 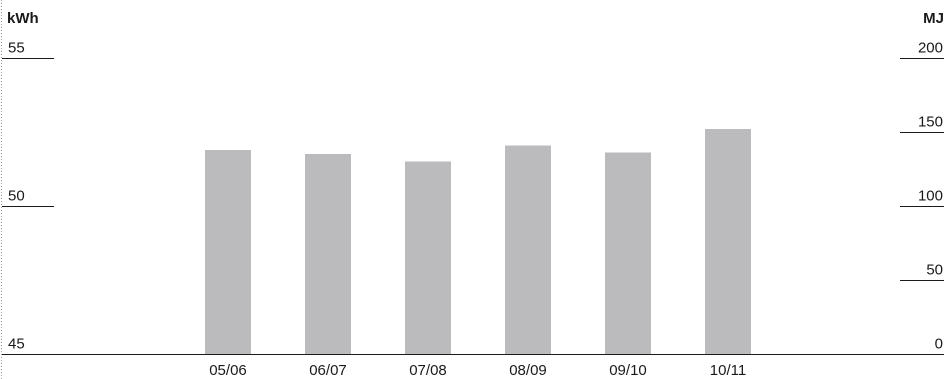 I want to click on category-label: 08/09, so click(x=528, y=370).